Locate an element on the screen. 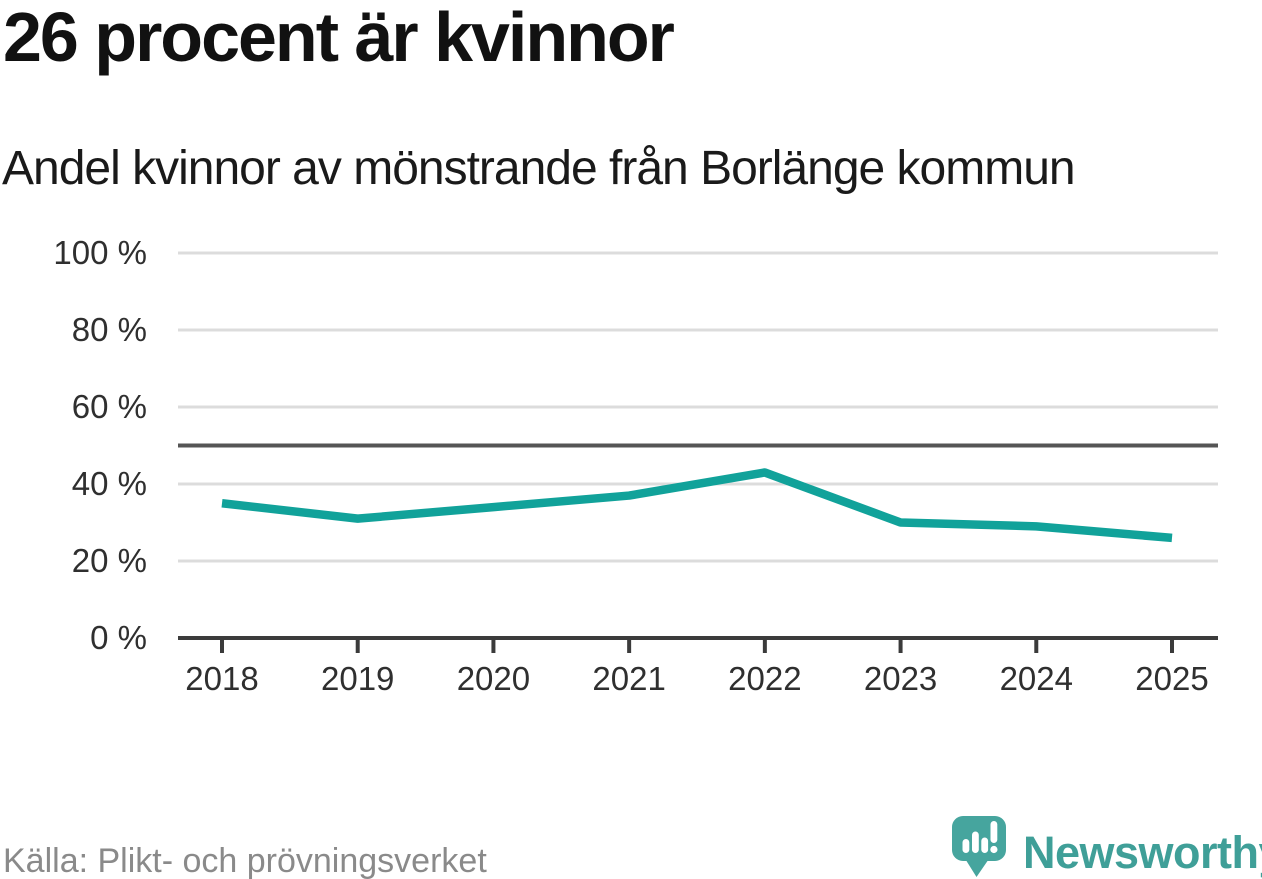 The image size is (1262, 879). x-tick-label: 2025 is located at coordinates (1171, 678).